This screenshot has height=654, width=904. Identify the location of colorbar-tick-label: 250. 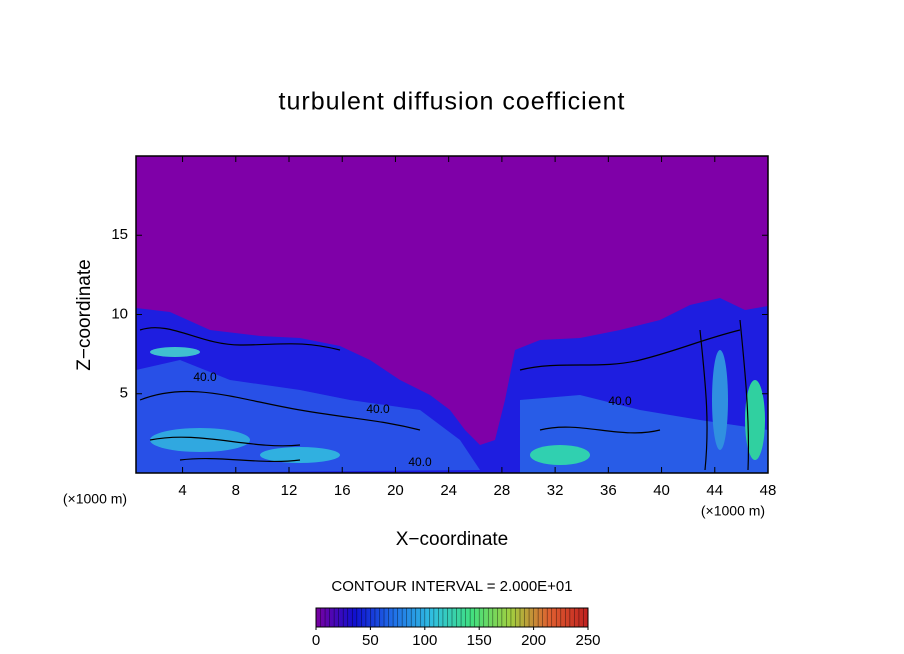
(587, 640).